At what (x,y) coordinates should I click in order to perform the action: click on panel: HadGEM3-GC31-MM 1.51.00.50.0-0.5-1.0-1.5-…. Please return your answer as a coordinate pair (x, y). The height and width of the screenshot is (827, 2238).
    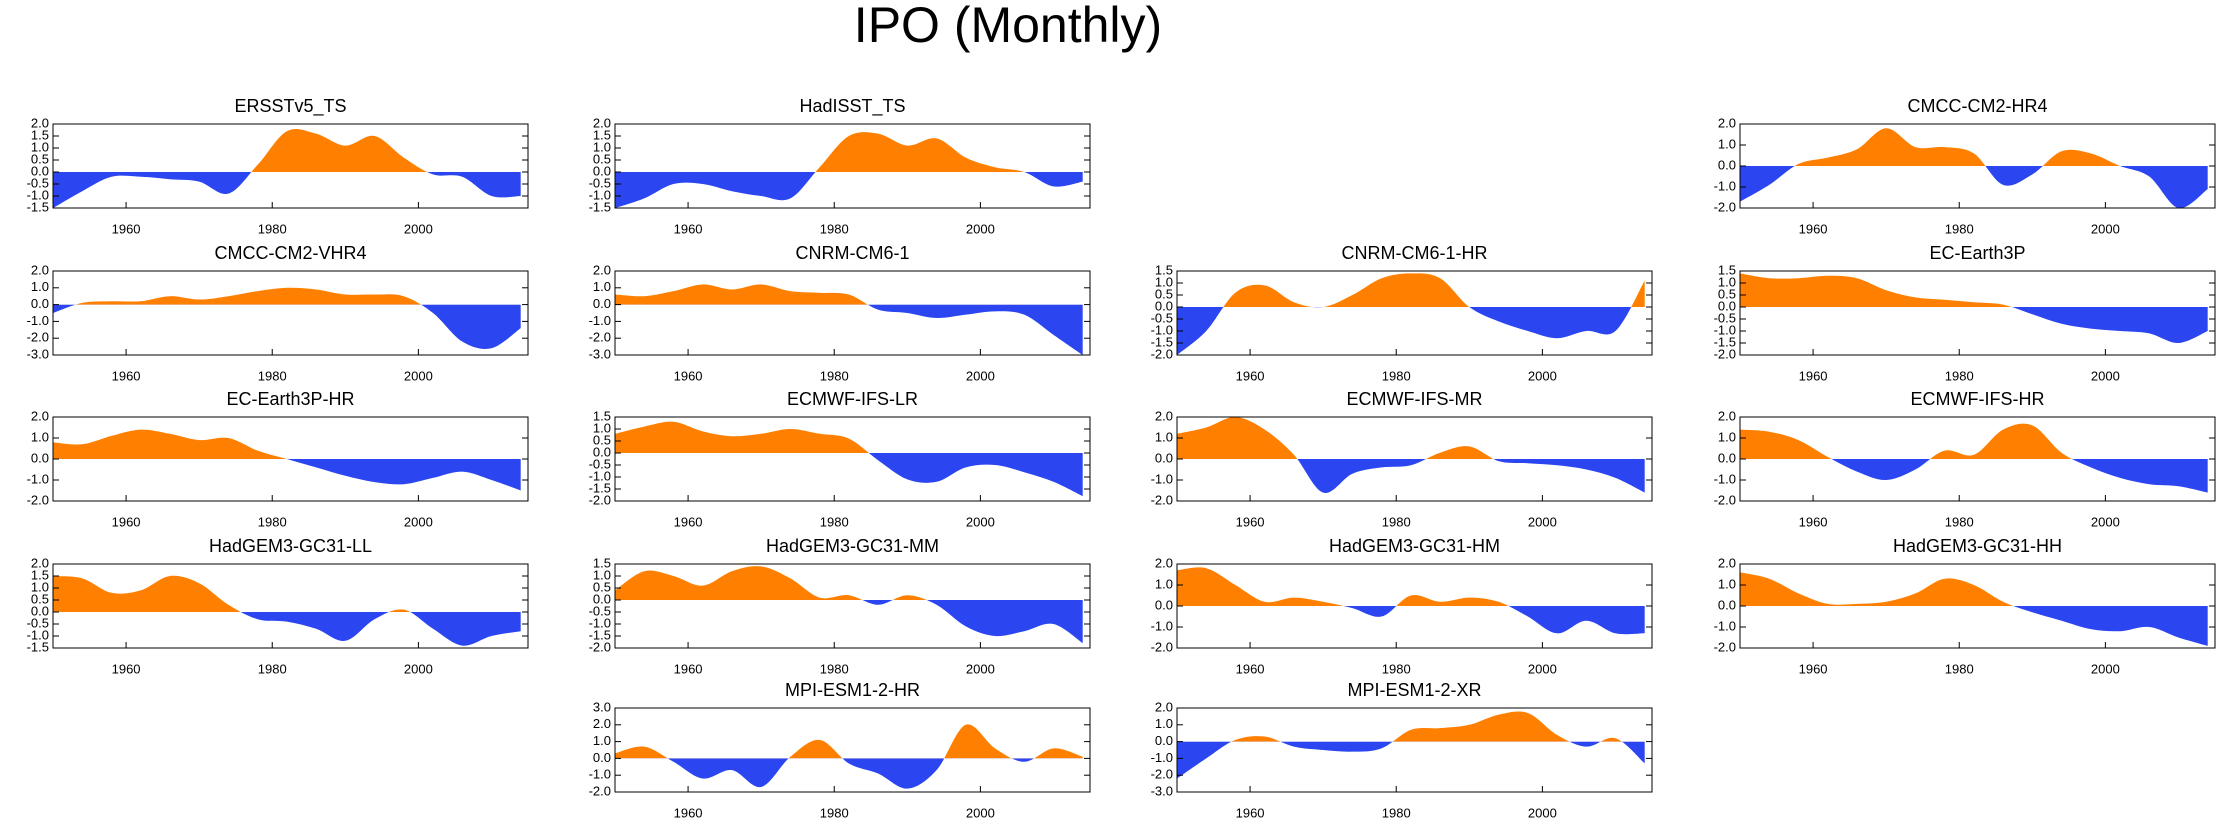
    Looking at the image, I should click on (840, 606).